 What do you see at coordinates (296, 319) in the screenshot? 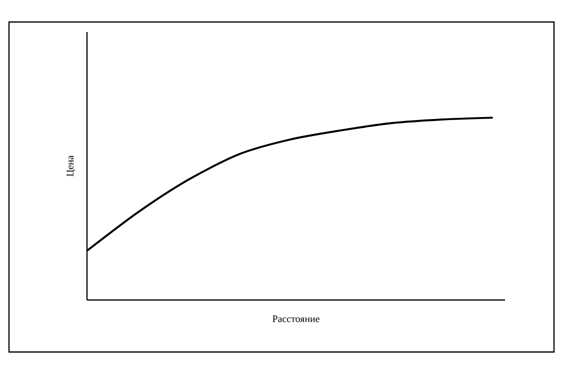
I see `x-axis-title: Расстояние` at bounding box center [296, 319].